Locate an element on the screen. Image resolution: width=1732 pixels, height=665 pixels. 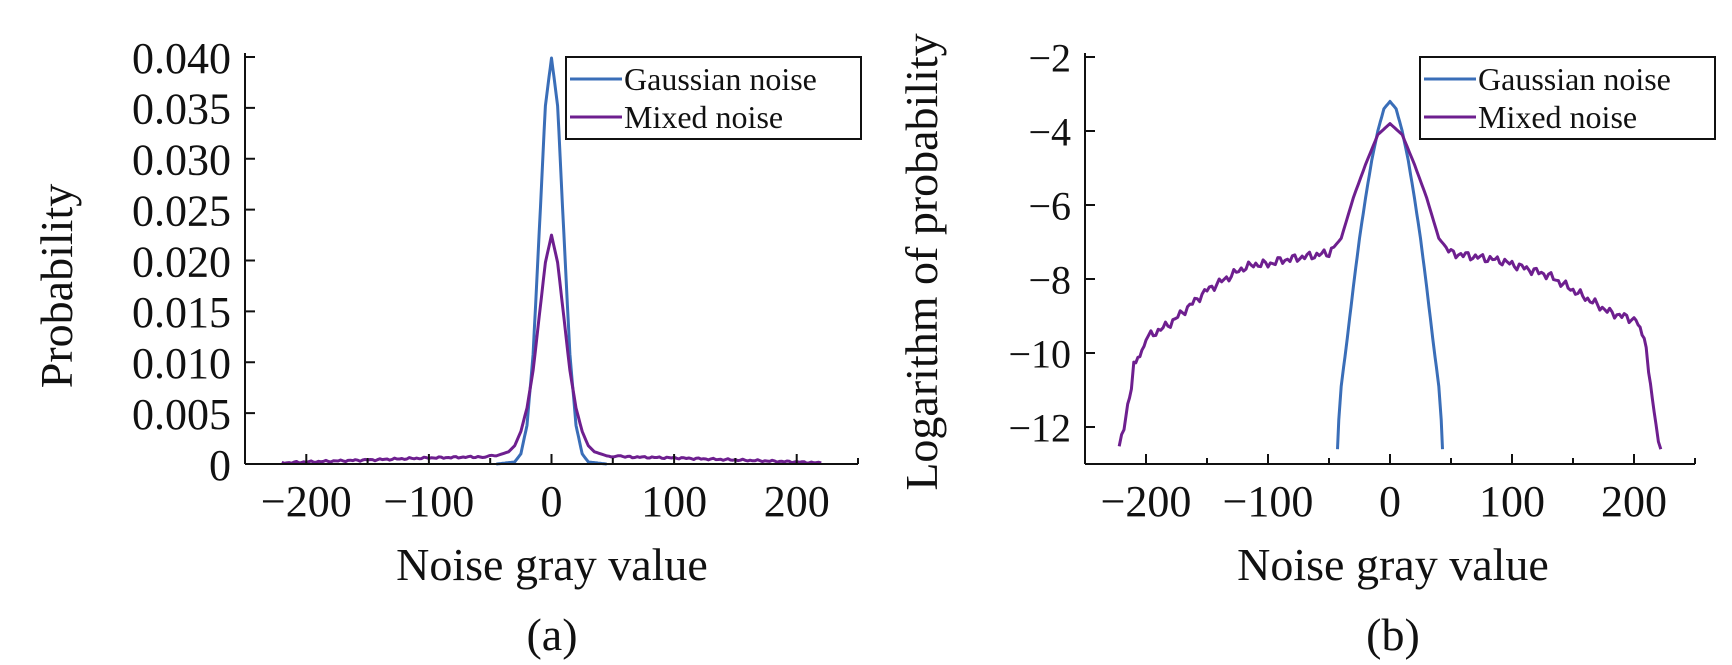
panel-b-y-tick-label: −6 is located at coordinates (1049, 205).